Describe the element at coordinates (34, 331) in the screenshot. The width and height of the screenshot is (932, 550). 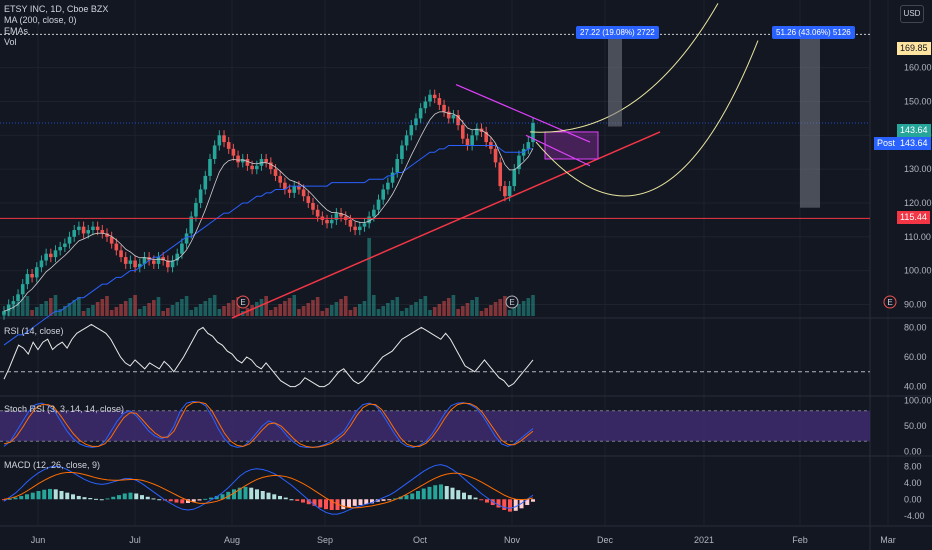
I see `rsi-legend: RSI (14, close)` at that location.